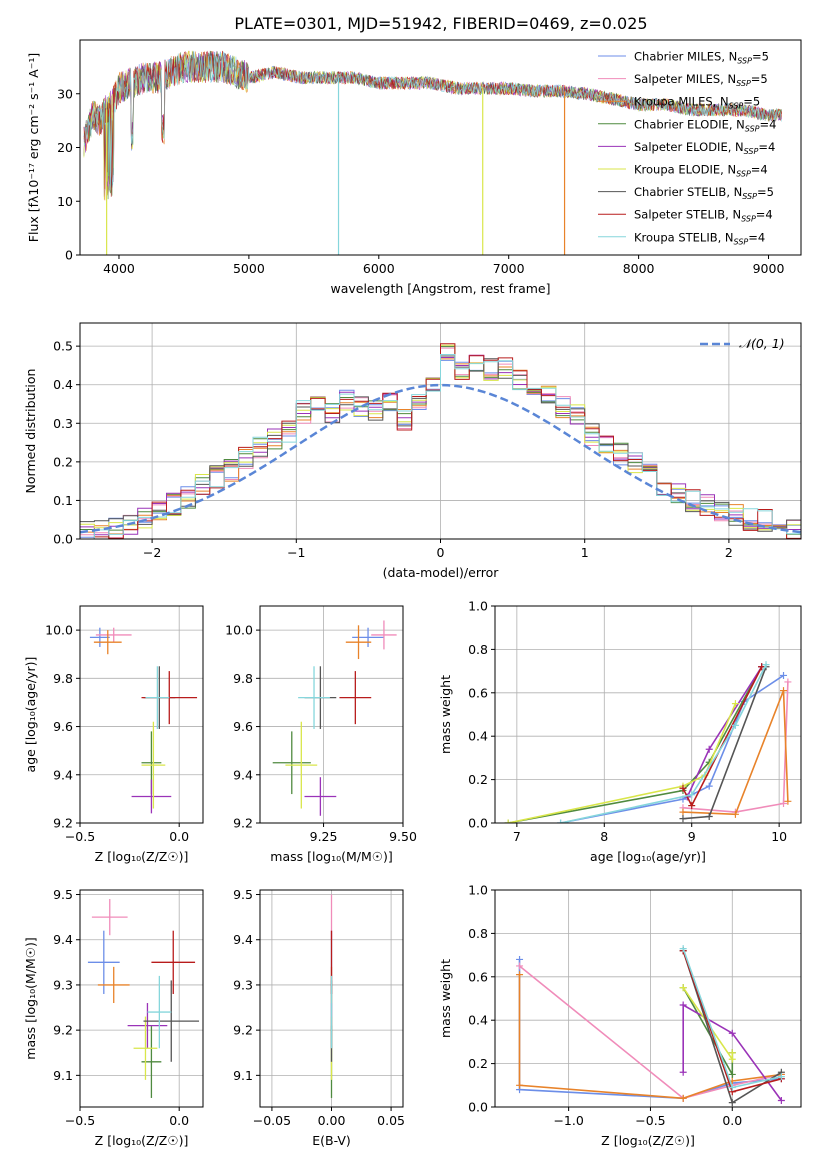  I want to click on legend-label: Salpeter STELIB, NSSP=4, so click(703, 216).